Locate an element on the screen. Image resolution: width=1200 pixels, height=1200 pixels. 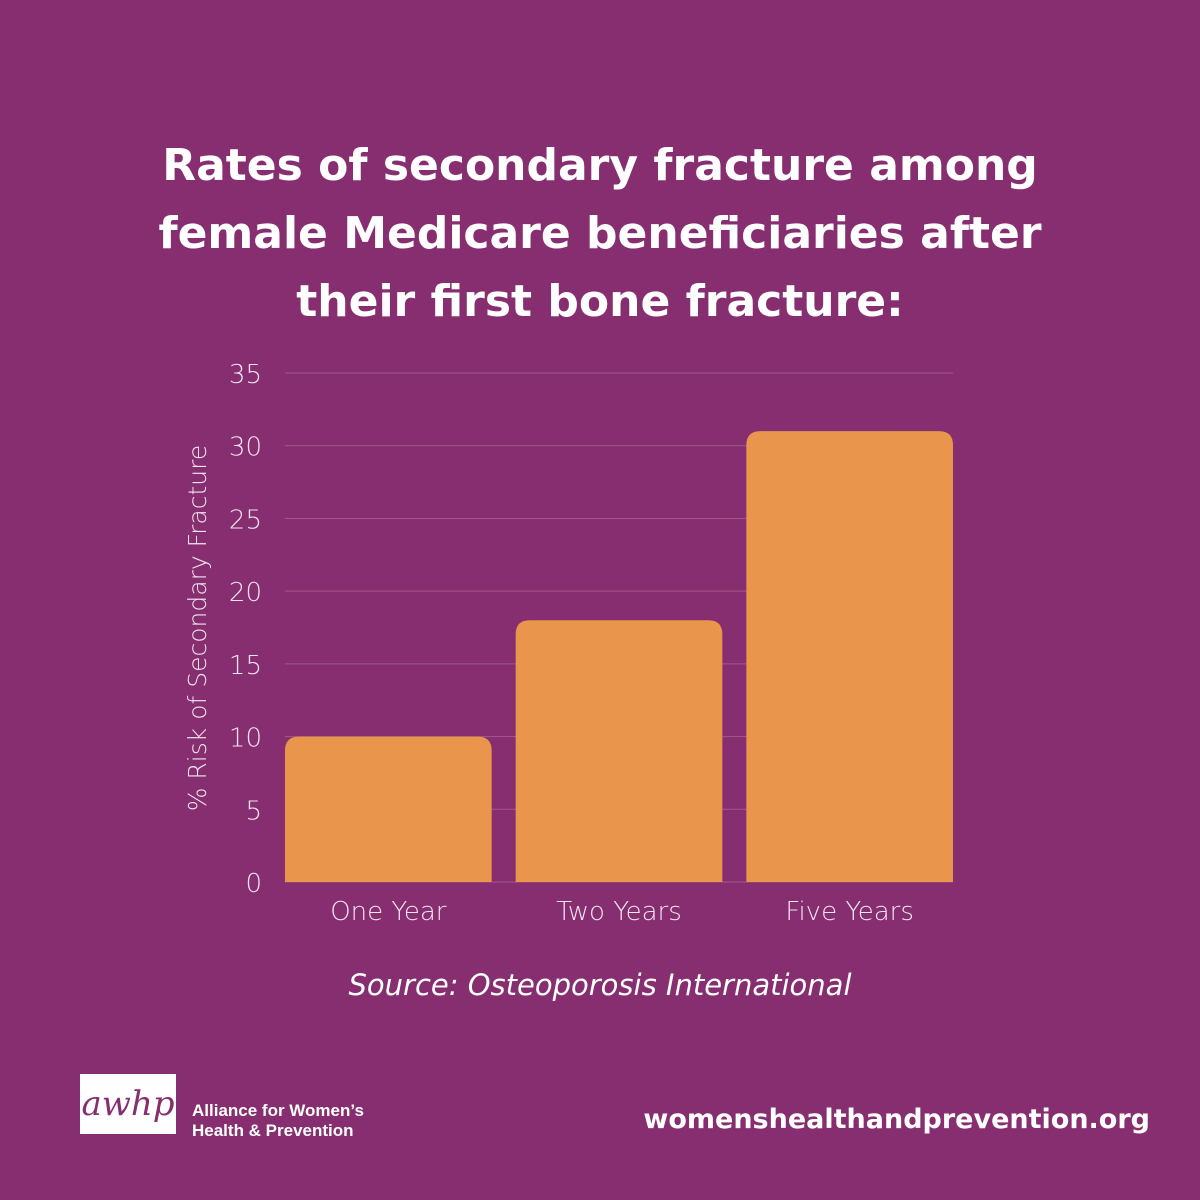
y-tick-label-20: 20 is located at coordinates (245, 593).